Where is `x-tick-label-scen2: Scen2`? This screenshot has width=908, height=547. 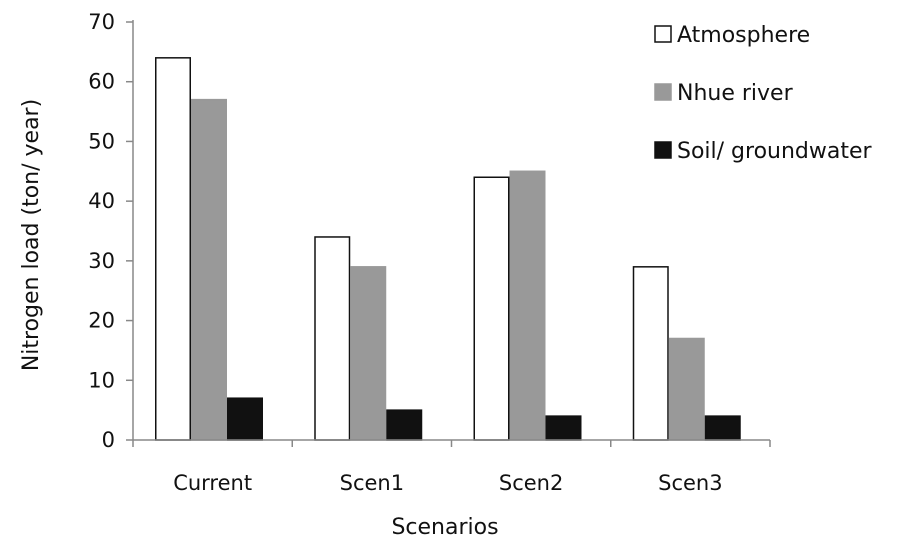
x-tick-label-scen2: Scen2 is located at coordinates (531, 483).